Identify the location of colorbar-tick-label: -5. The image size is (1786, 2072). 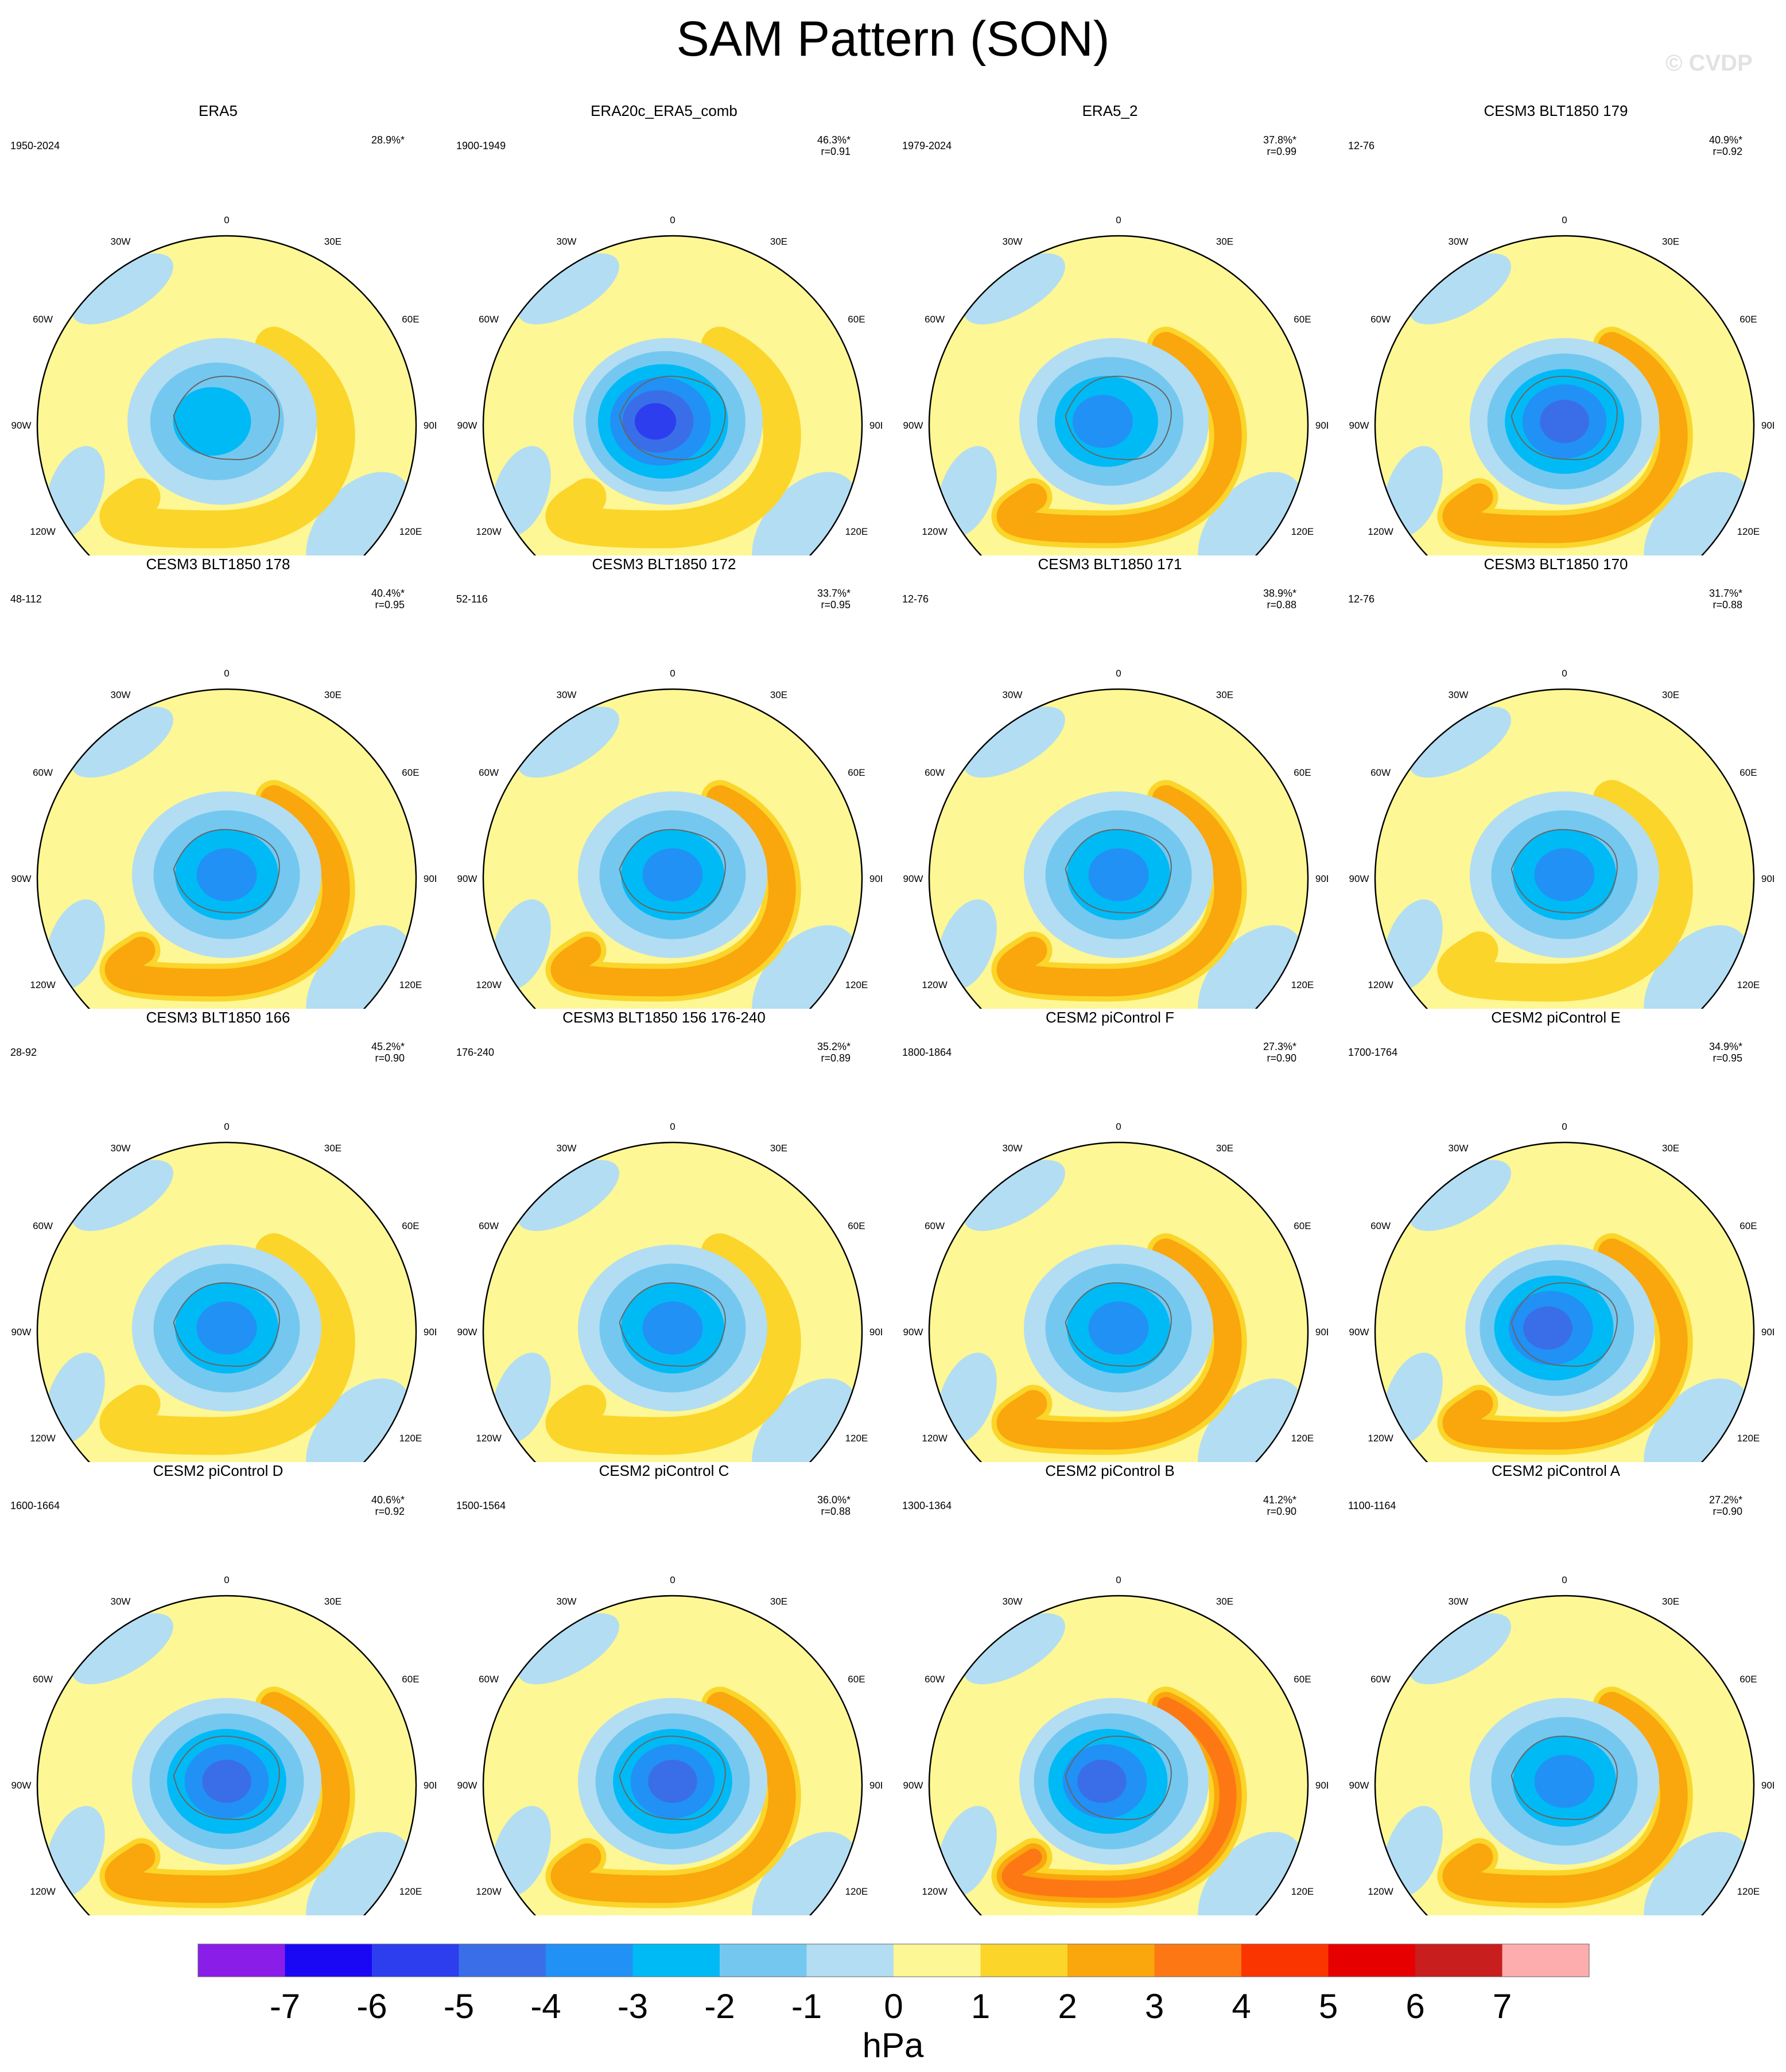
(459, 2007).